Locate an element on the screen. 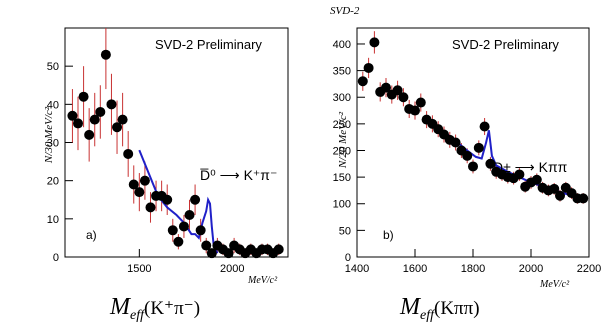  panel-b-x-tick-label: 1800 is located at coordinates (473, 269).